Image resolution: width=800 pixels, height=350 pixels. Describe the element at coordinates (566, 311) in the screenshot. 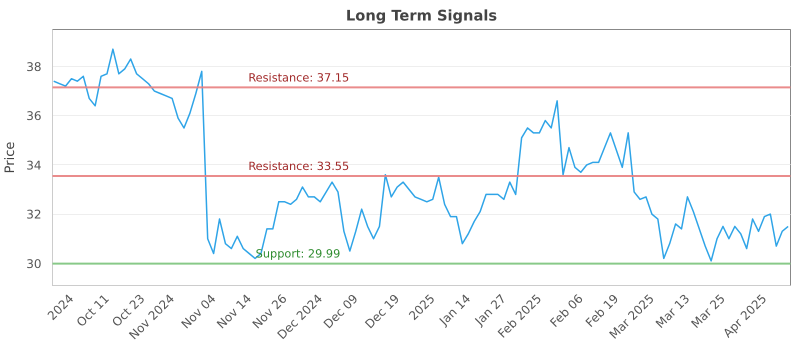

I see `x-tick-label: Feb 06` at that location.